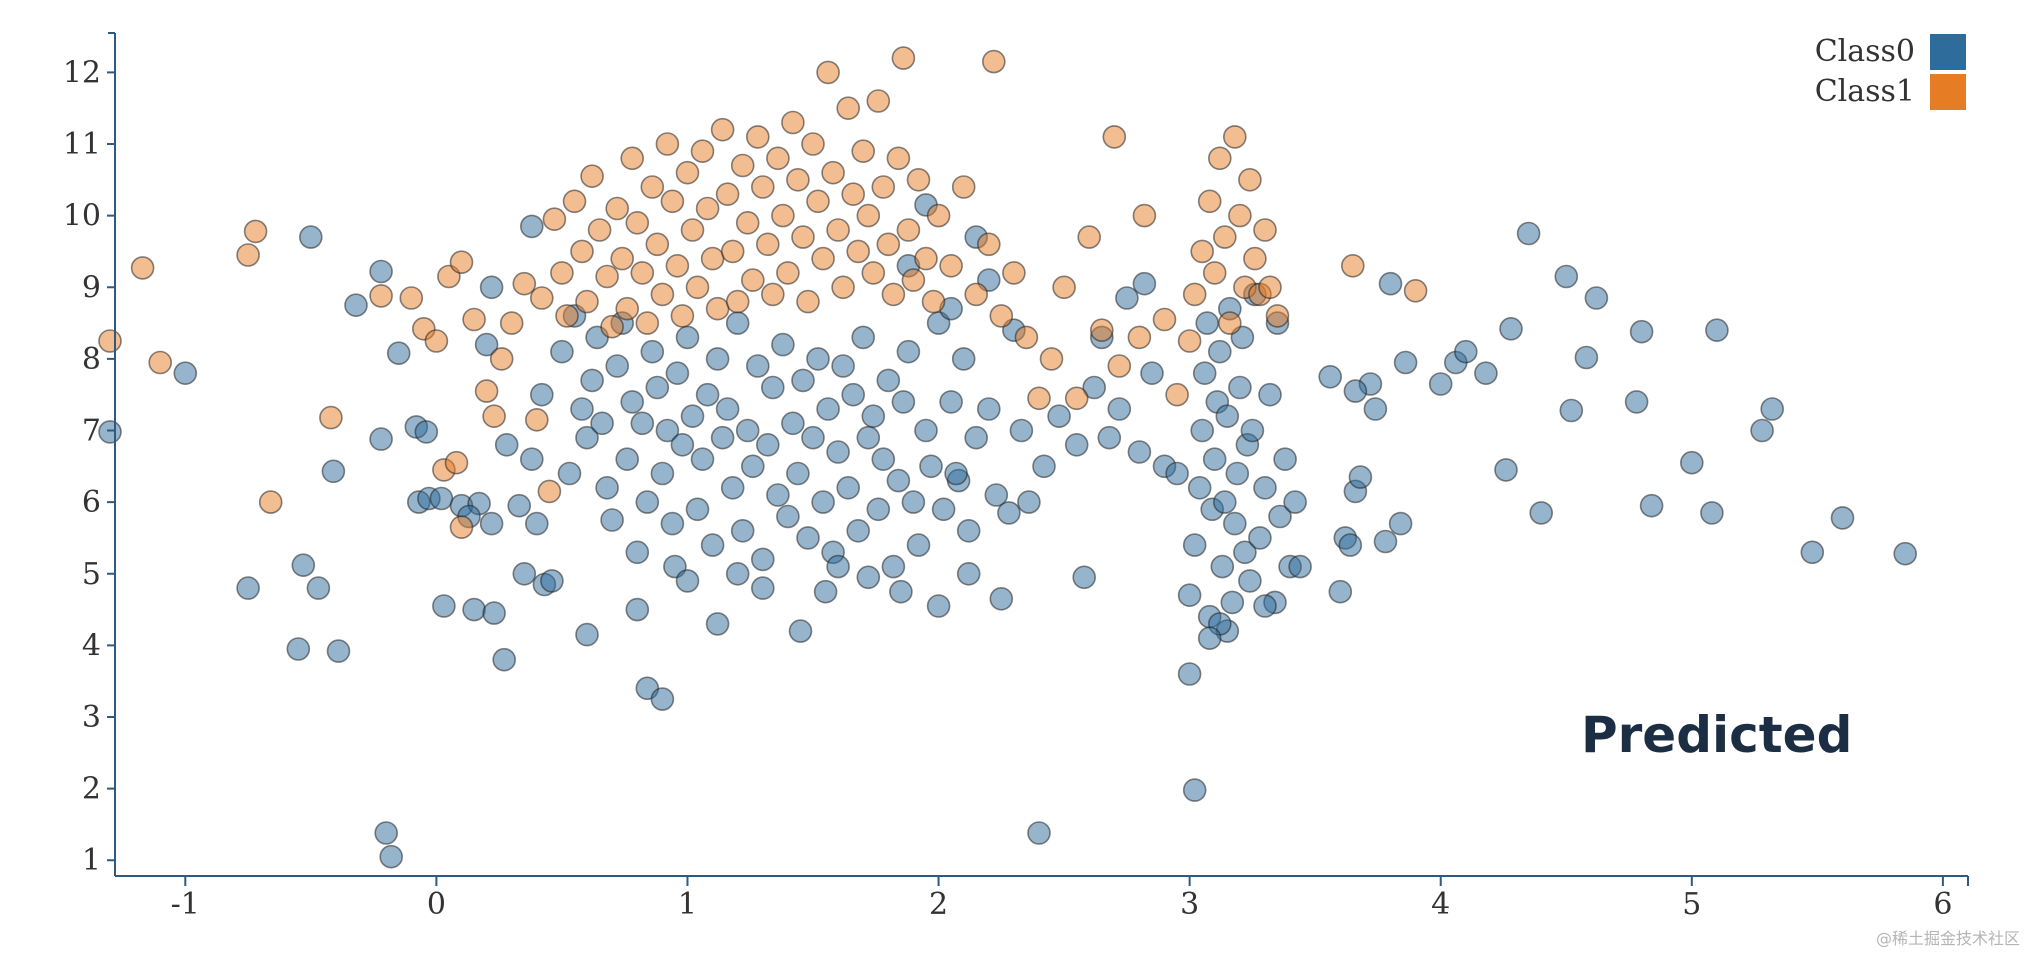 The image size is (2030, 954). I want to click on y-tick-label: 6, so click(91, 502).